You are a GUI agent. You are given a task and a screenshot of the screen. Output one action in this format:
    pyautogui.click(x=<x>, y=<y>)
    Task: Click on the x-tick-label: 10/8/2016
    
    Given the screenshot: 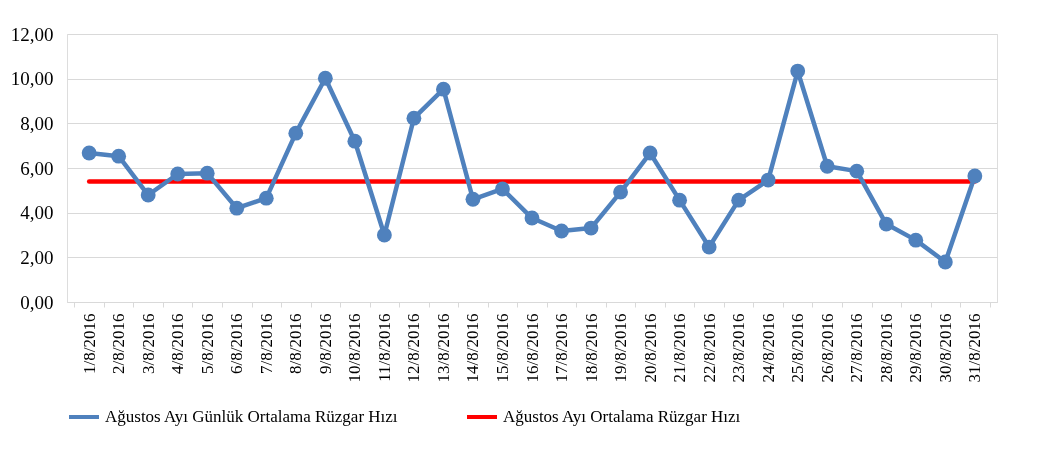 What is the action you would take?
    pyautogui.click(x=355, y=348)
    